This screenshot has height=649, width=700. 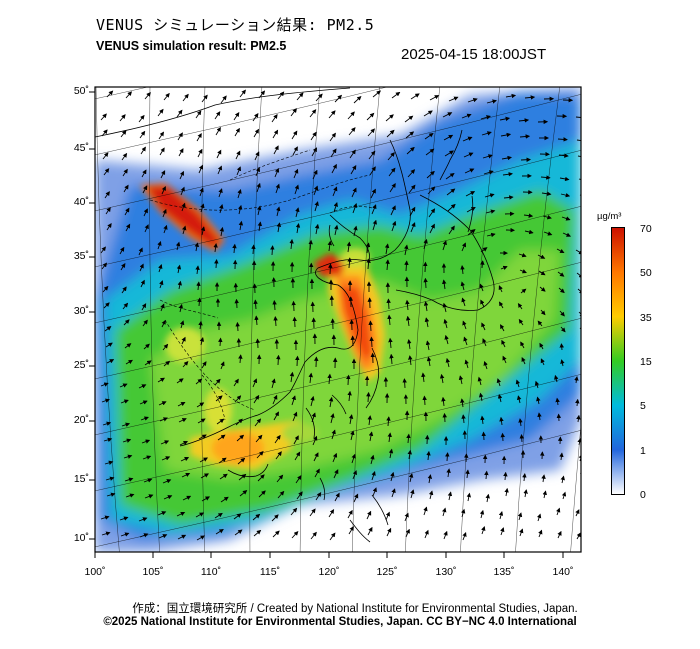 What do you see at coordinates (211, 572) in the screenshot?
I see `longitude-label-110: 110˚` at bounding box center [211, 572].